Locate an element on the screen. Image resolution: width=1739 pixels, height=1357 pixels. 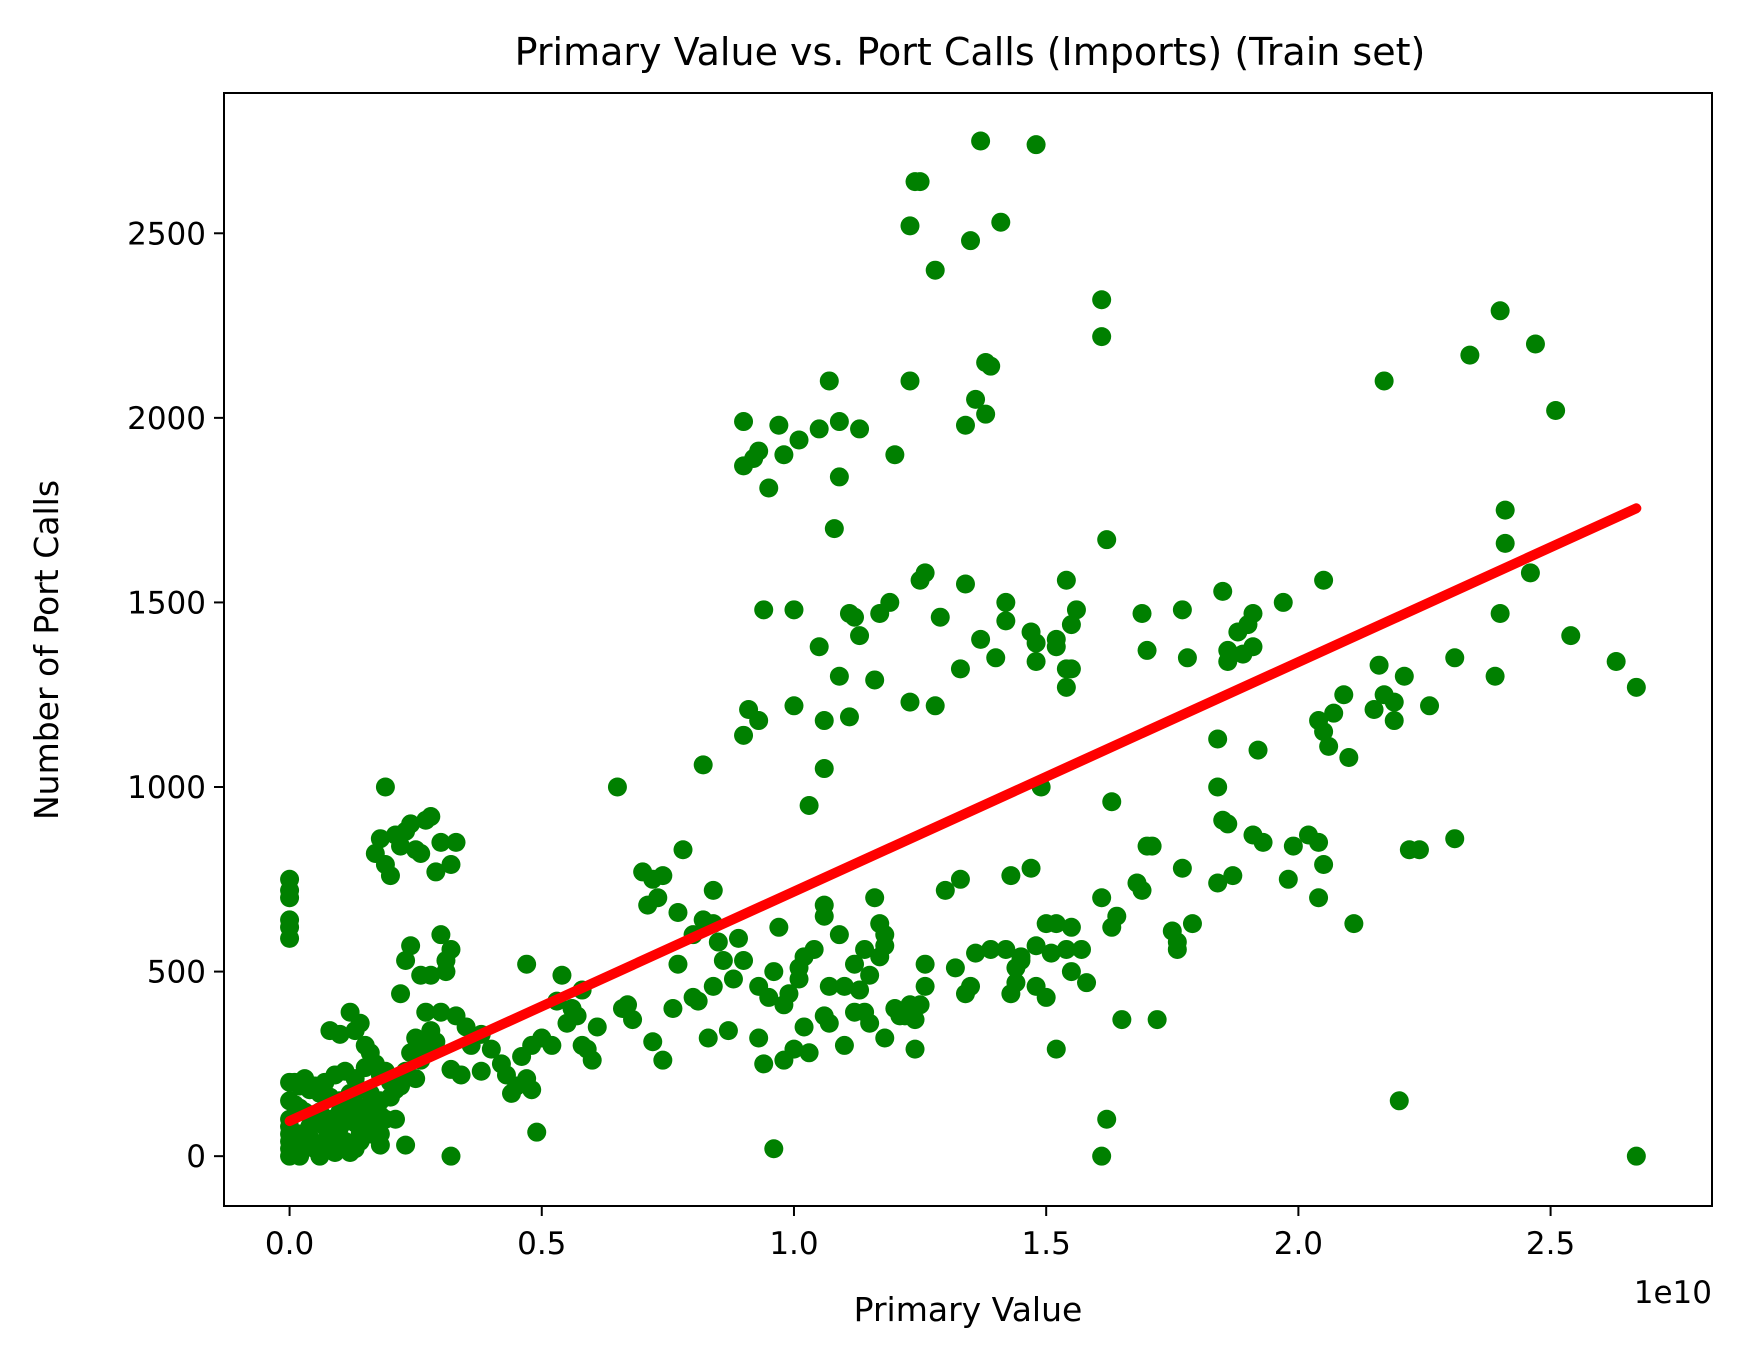
x-axis-label: Primary Value is located at coordinates (968, 1309).